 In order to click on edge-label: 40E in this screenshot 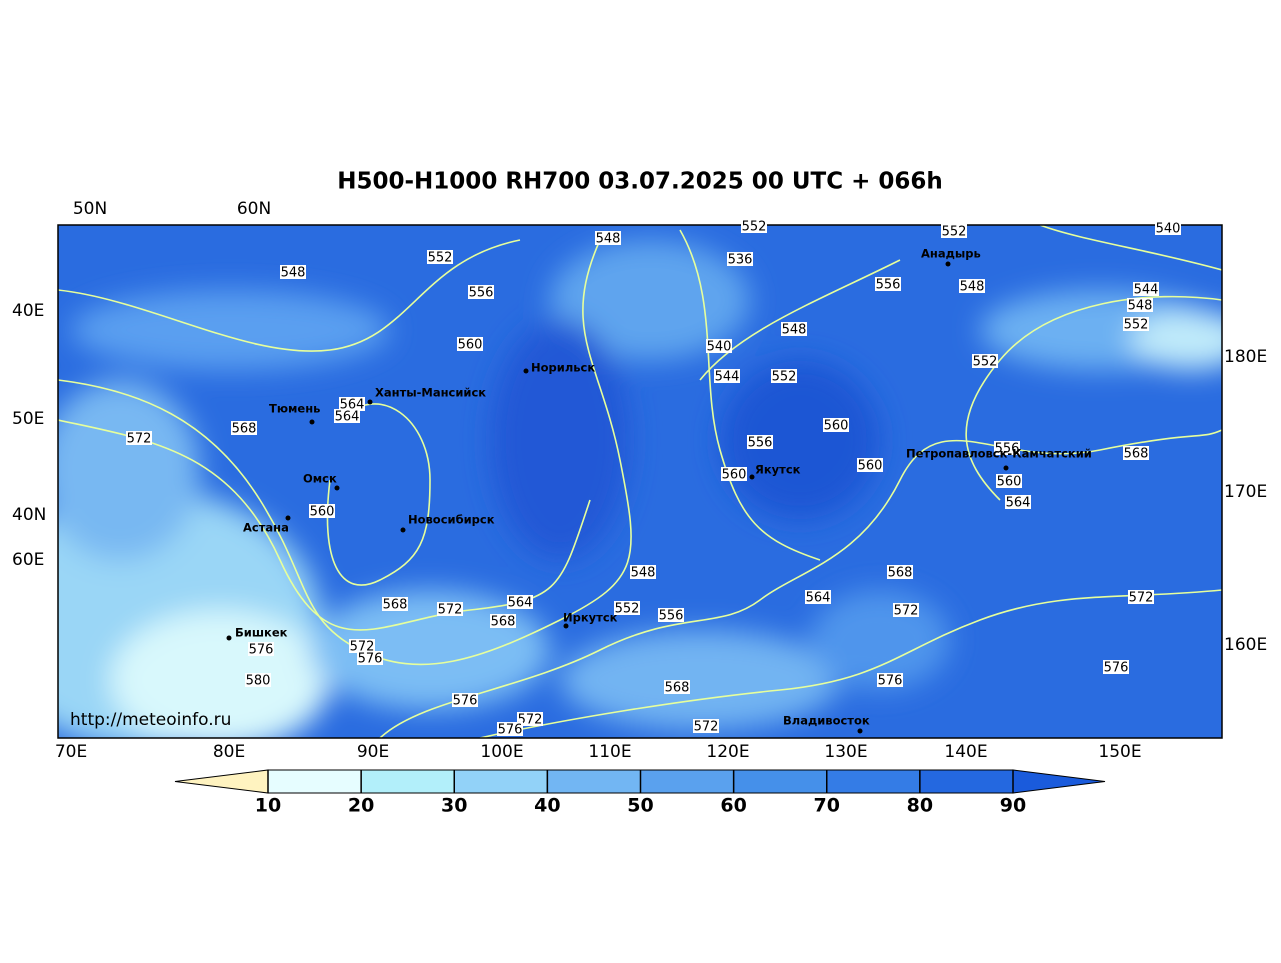, I will do `click(28, 311)`.